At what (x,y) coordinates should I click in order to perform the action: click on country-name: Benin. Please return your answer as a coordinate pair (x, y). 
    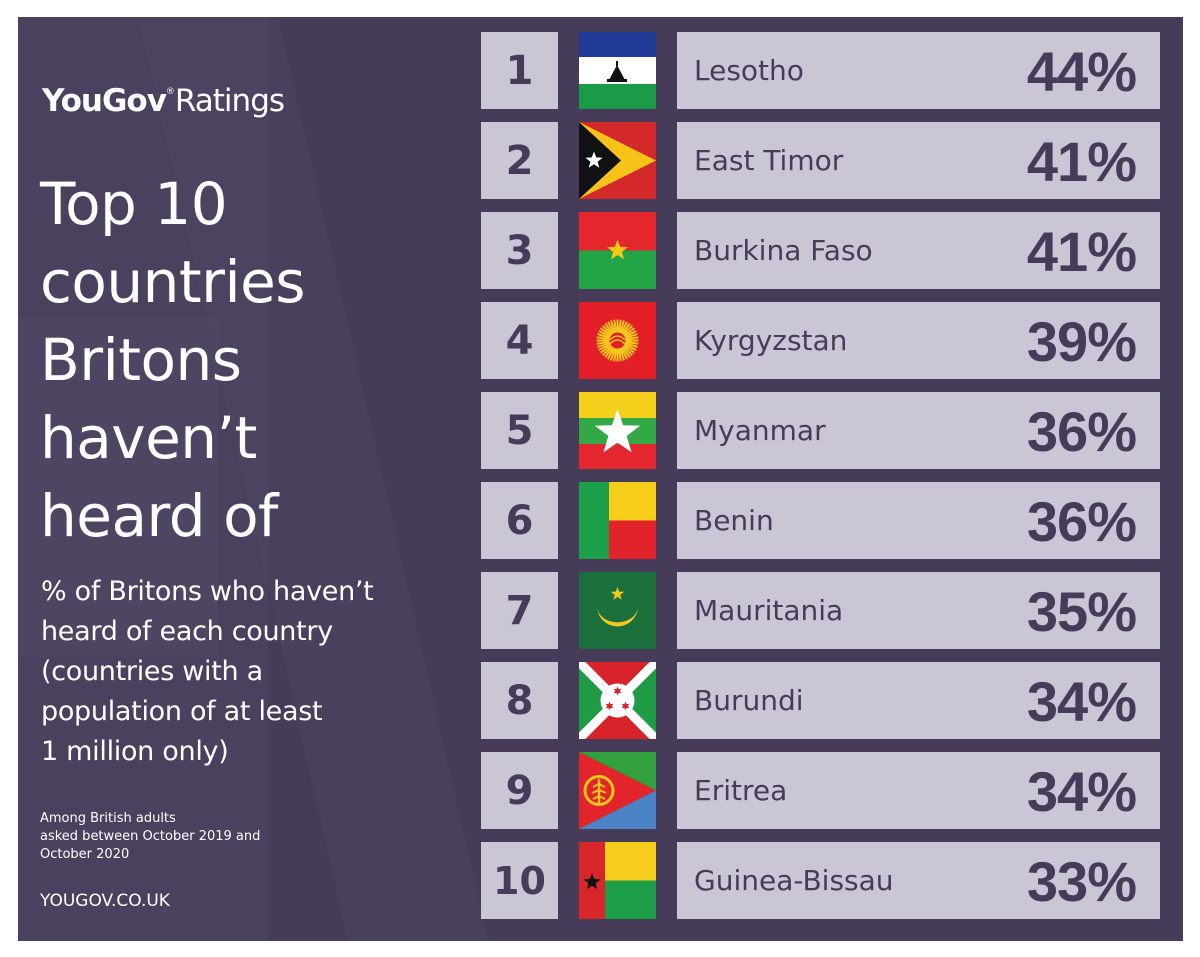
    Looking at the image, I should click on (734, 520).